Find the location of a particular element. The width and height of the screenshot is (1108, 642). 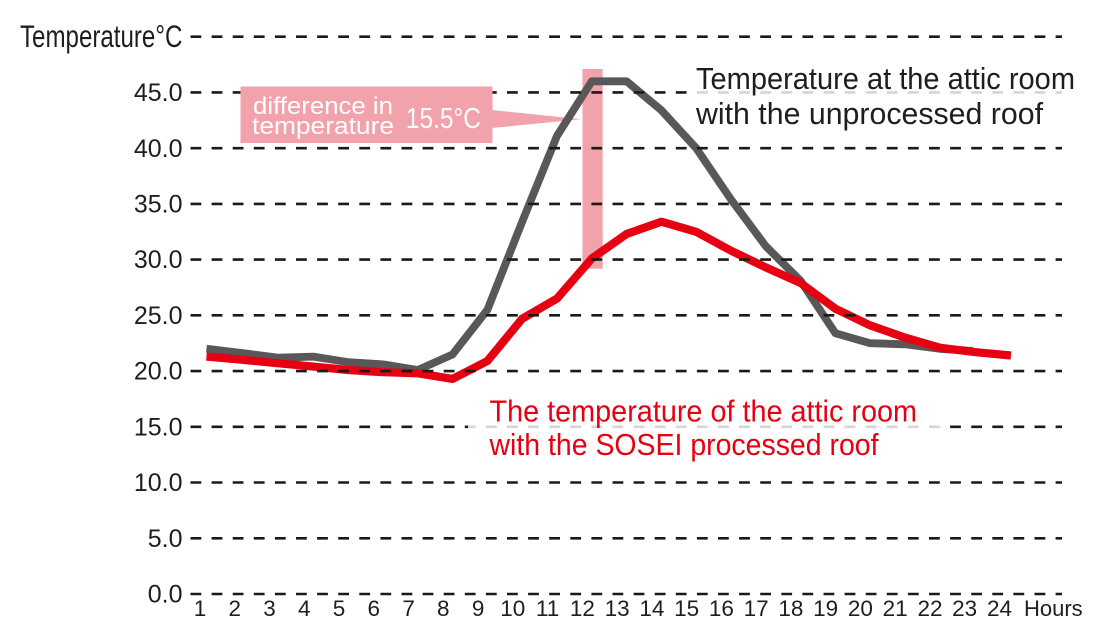

svg-text: 17 is located at coordinates (756, 608).